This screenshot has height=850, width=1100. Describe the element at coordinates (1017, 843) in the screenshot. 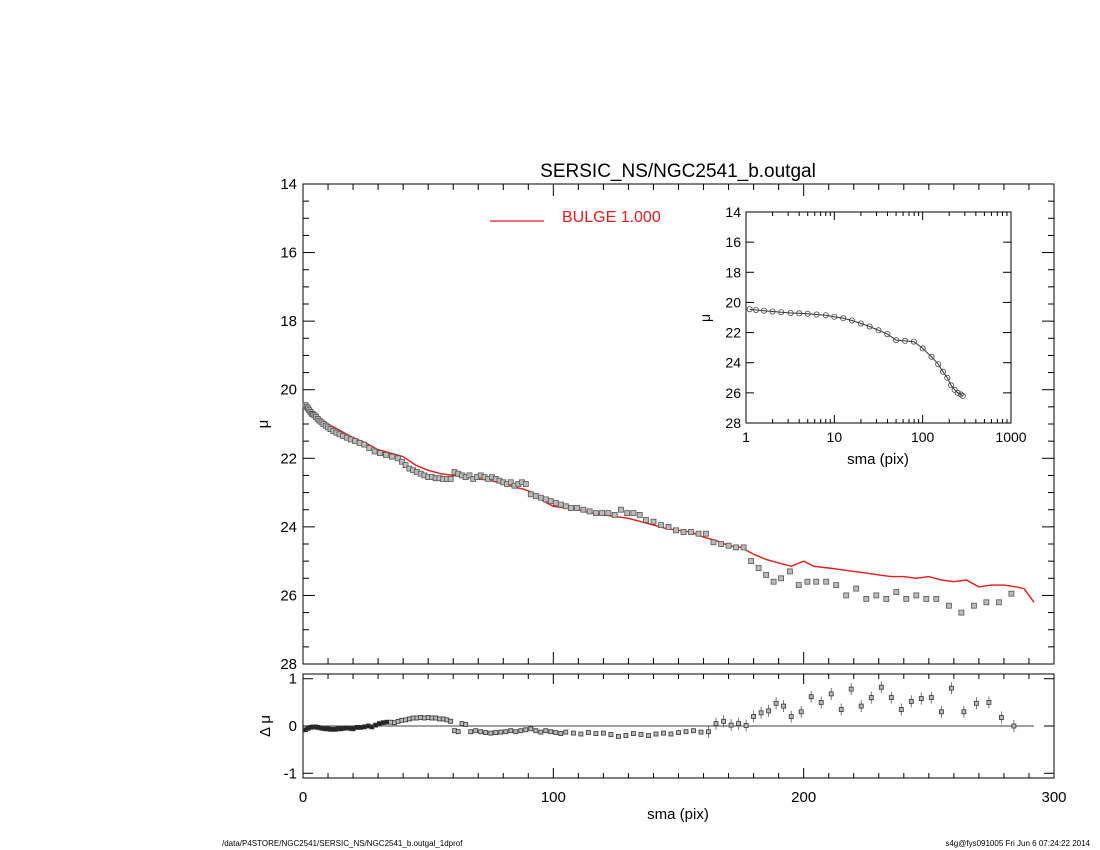

I see `footer-timestamp: s4g@fys091005 Fri Jun 6 07:24:22 2014` at that location.